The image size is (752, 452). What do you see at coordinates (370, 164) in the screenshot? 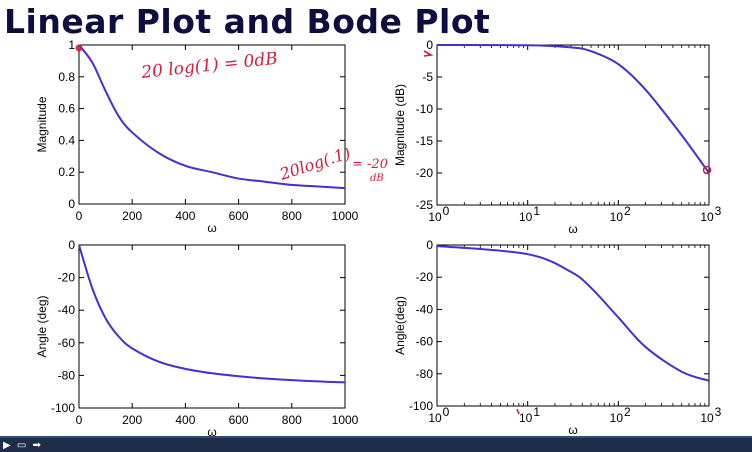
I see `annotation-minus20: = -20` at bounding box center [370, 164].